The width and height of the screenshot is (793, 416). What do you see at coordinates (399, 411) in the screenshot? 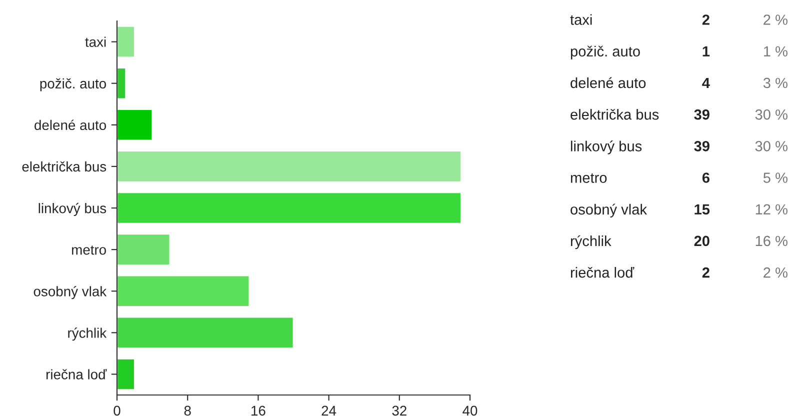
I see `x-tick-label: 32` at bounding box center [399, 411].